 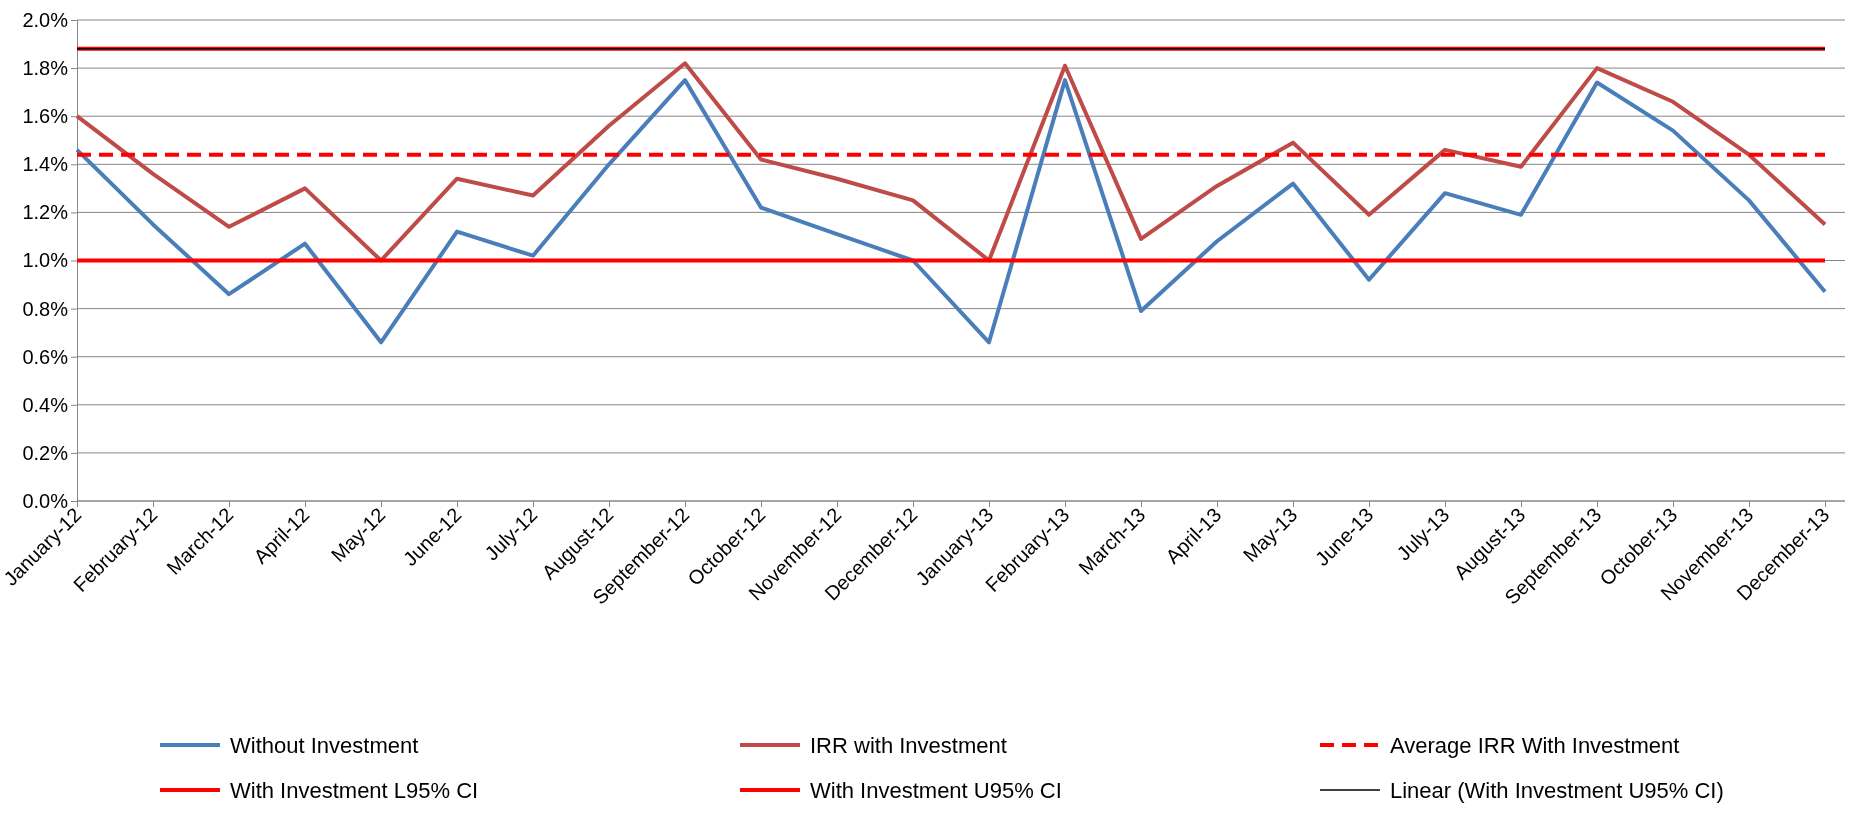 What do you see at coordinates (45, 260) in the screenshot?
I see `y-tick-label: 1.0%` at bounding box center [45, 260].